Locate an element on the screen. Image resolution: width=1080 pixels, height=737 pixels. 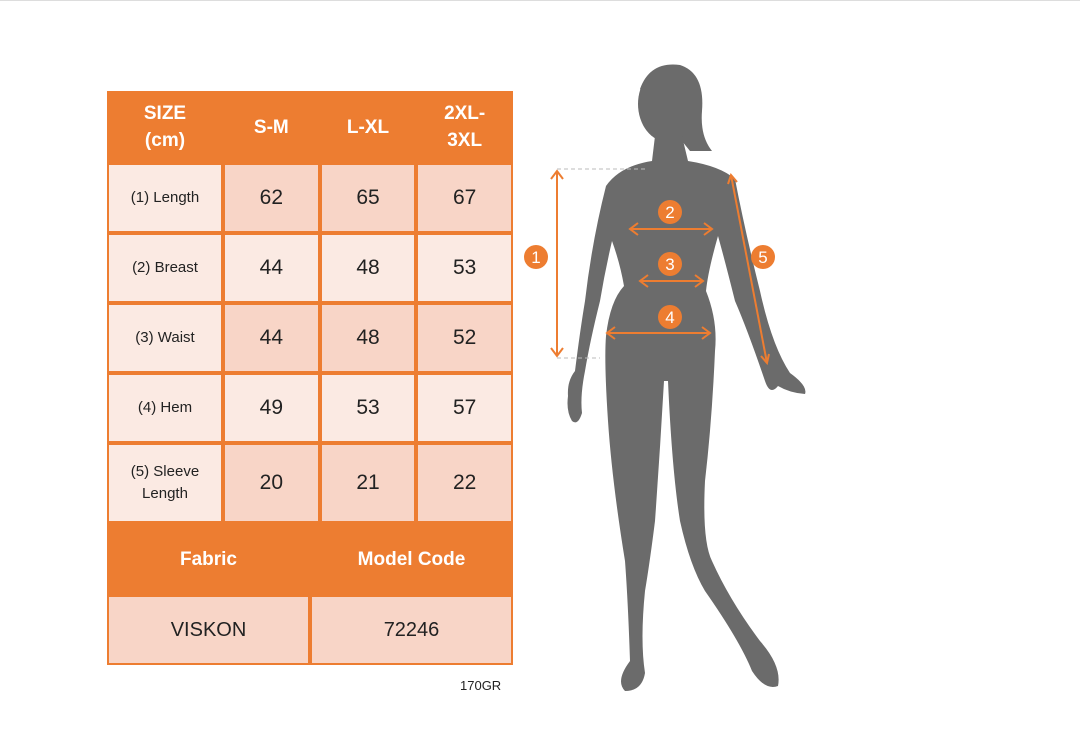
fabric-header: Fabric is located at coordinates (208, 559).